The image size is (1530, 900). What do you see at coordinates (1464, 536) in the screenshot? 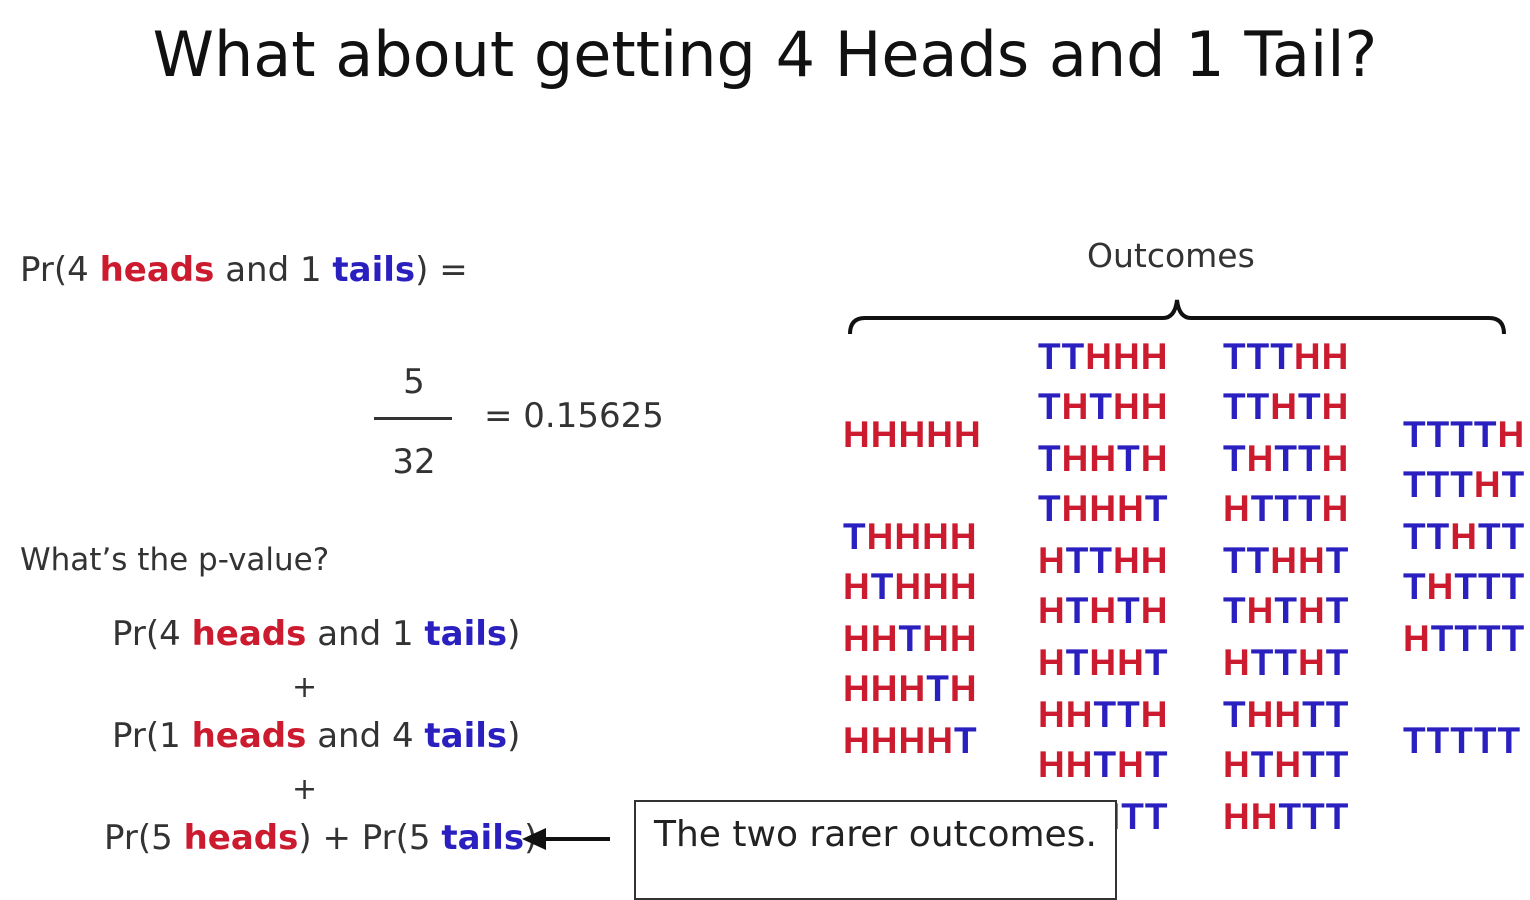
I see `outcome-sequence: TTHTT` at bounding box center [1464, 536].